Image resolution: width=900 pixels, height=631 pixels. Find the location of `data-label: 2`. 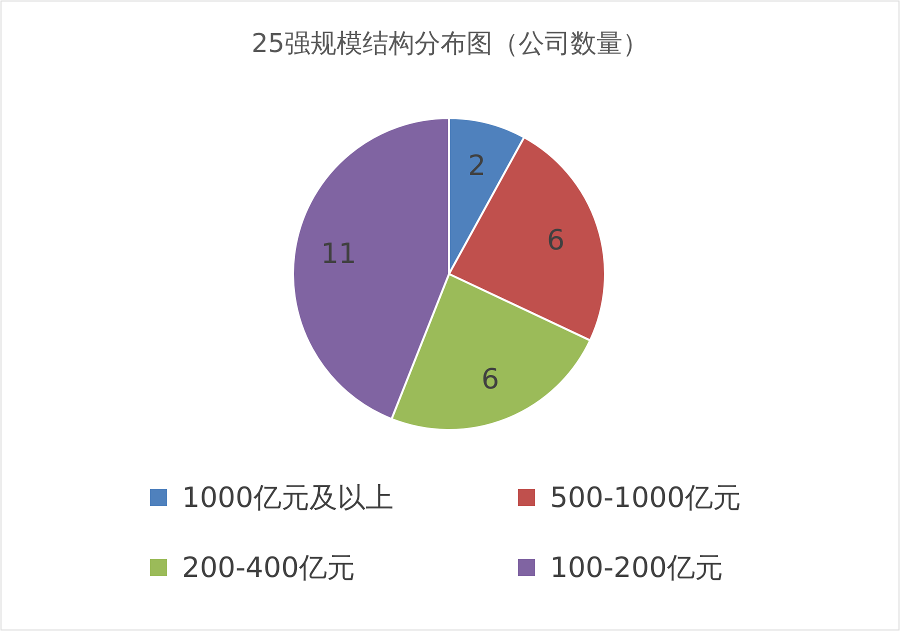

data-label: 2 is located at coordinates (477, 165).